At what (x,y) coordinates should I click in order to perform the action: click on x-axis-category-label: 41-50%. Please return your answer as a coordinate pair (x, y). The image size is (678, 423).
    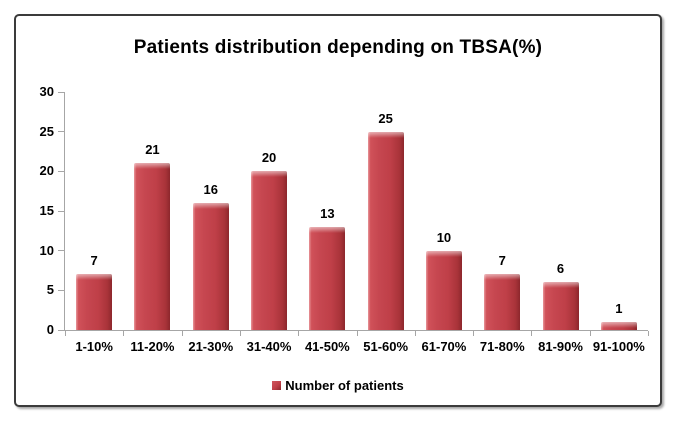
    Looking at the image, I should click on (327, 346).